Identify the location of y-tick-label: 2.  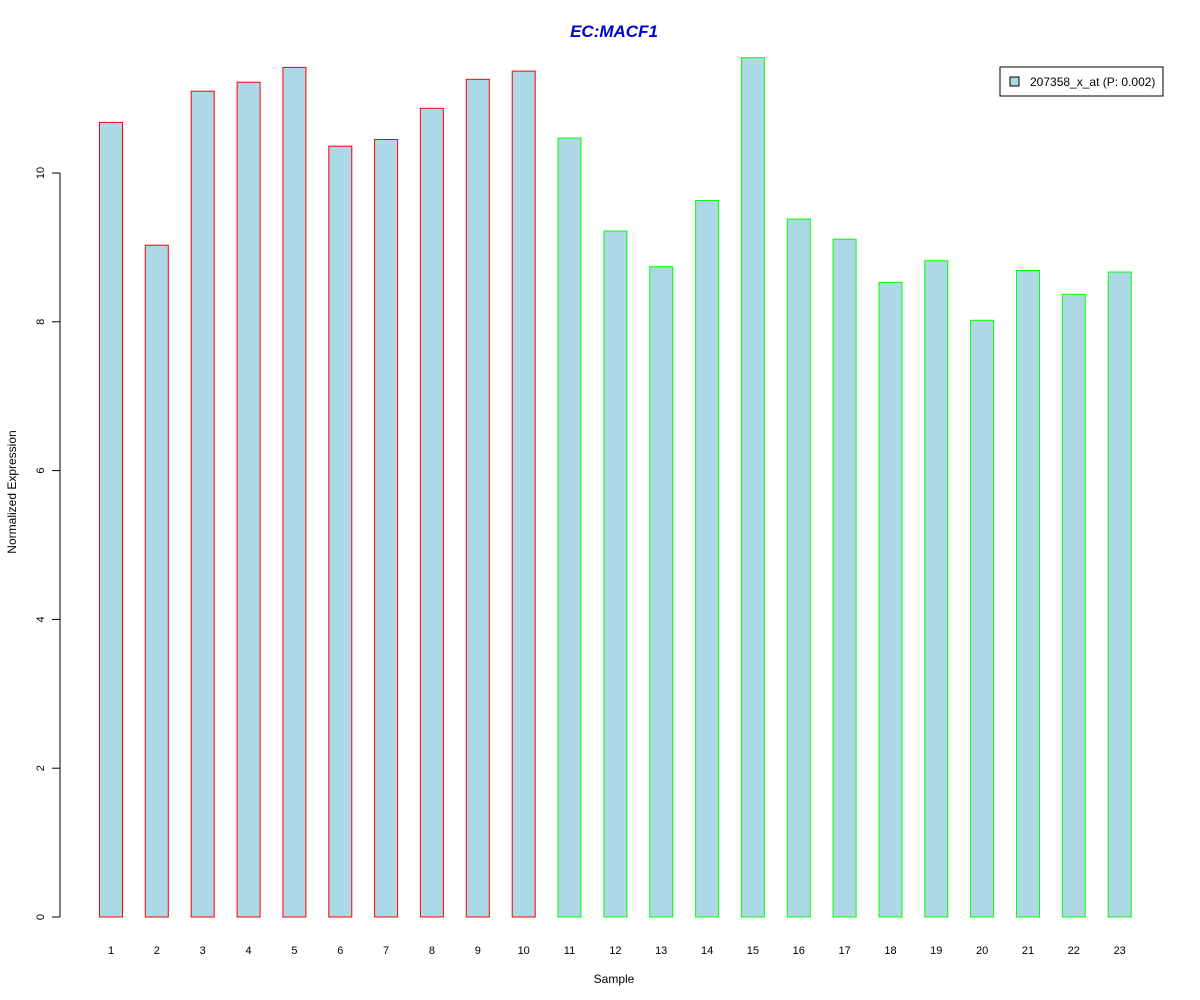
(41, 768).